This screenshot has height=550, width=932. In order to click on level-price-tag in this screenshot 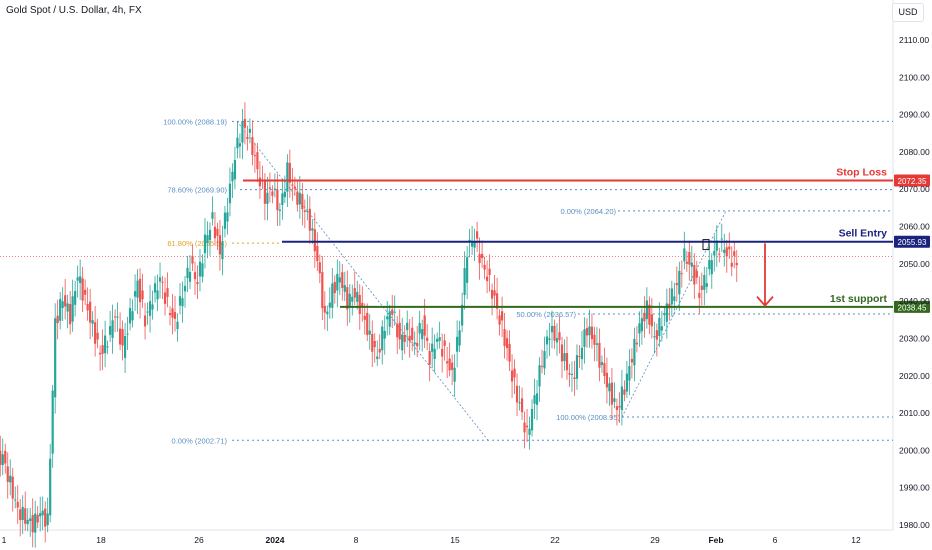, I will do `click(912, 306)`.